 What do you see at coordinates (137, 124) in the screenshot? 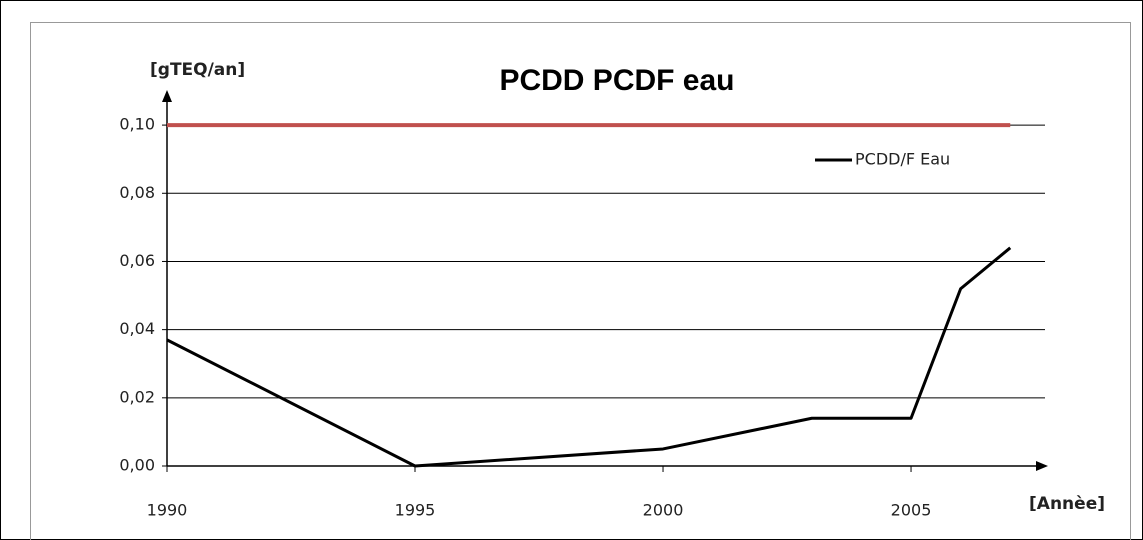
I see `y-tick-label: 0,10` at bounding box center [137, 124].